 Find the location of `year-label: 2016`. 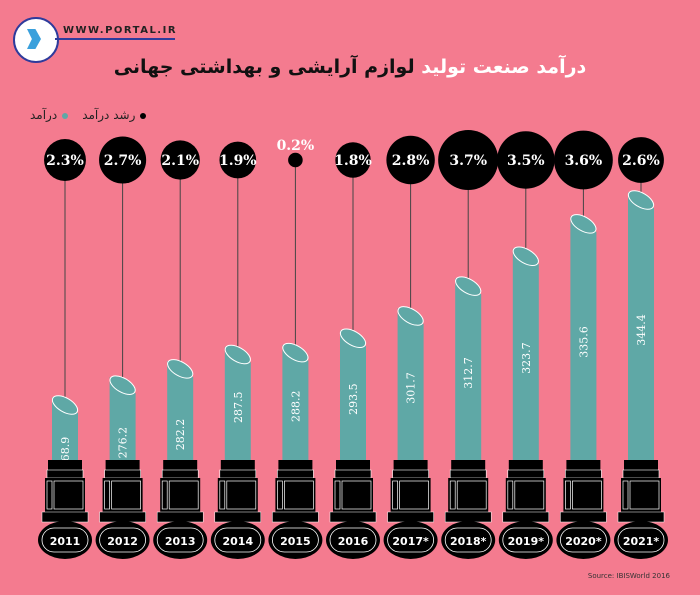

year-label: 2016 is located at coordinates (353, 541).